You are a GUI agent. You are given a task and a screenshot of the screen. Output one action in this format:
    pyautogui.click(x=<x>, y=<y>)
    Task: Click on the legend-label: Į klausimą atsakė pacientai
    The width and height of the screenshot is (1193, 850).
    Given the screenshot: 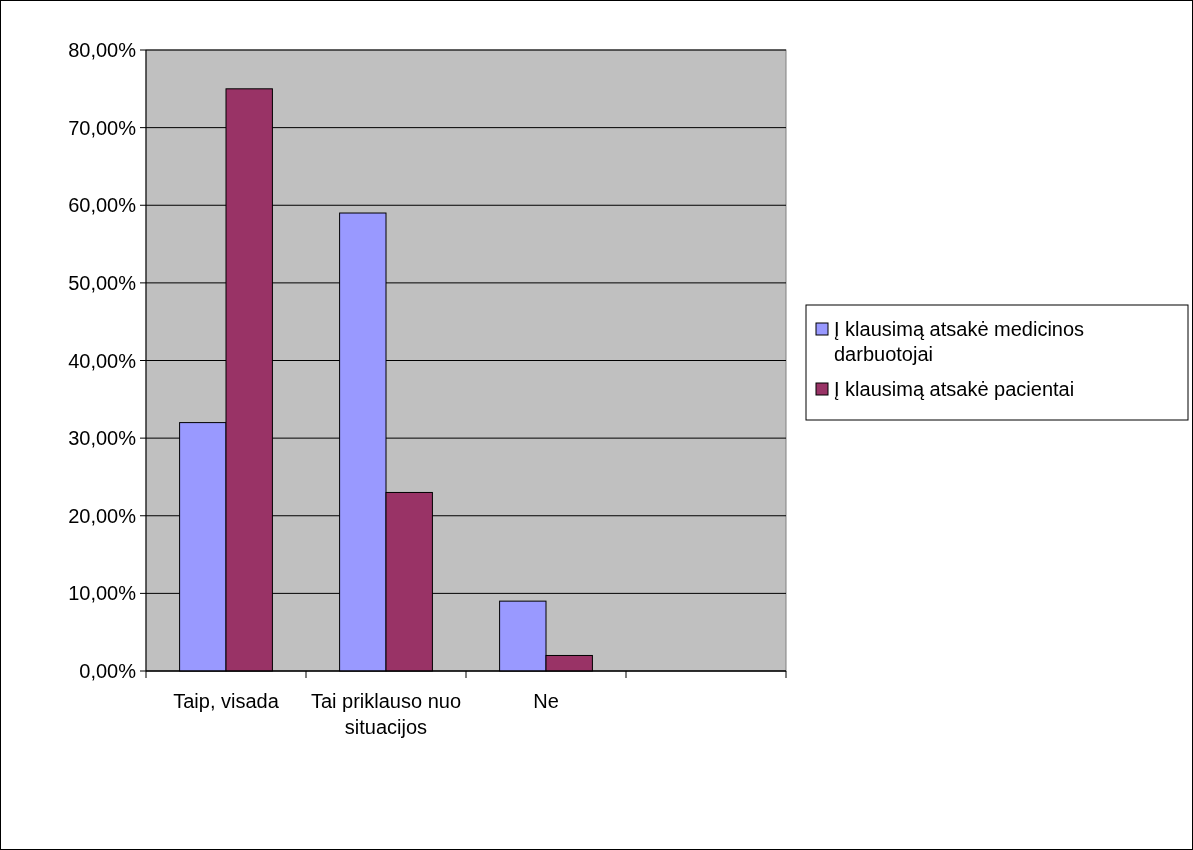 What is the action you would take?
    pyautogui.click(x=954, y=389)
    